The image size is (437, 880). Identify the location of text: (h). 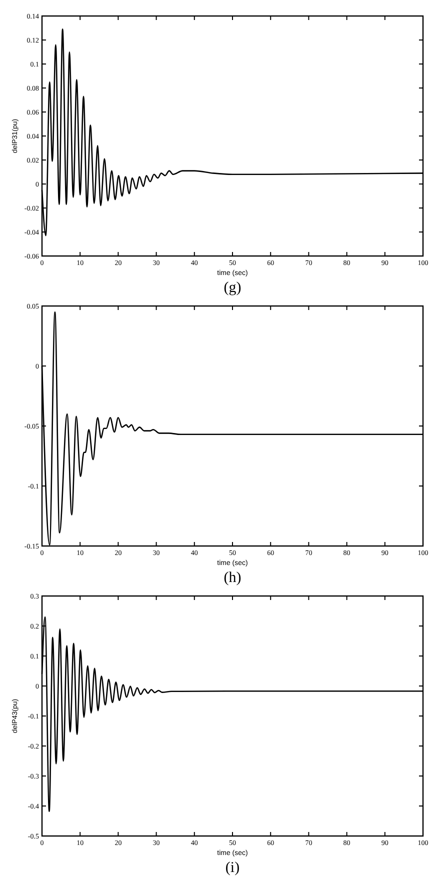
(233, 578).